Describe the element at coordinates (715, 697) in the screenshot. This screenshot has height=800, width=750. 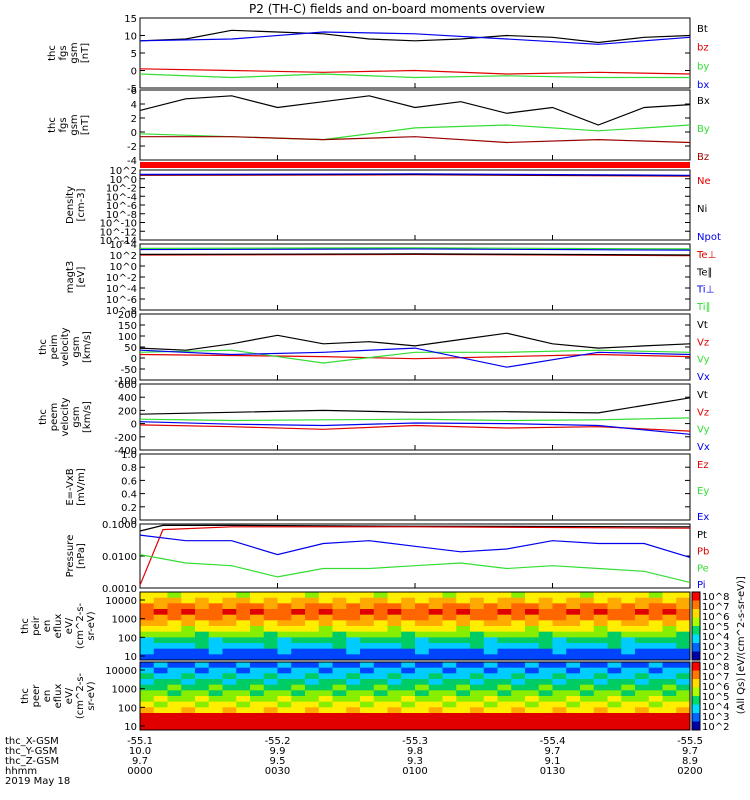
I see `colorbar-tick-label: 10^5` at that location.